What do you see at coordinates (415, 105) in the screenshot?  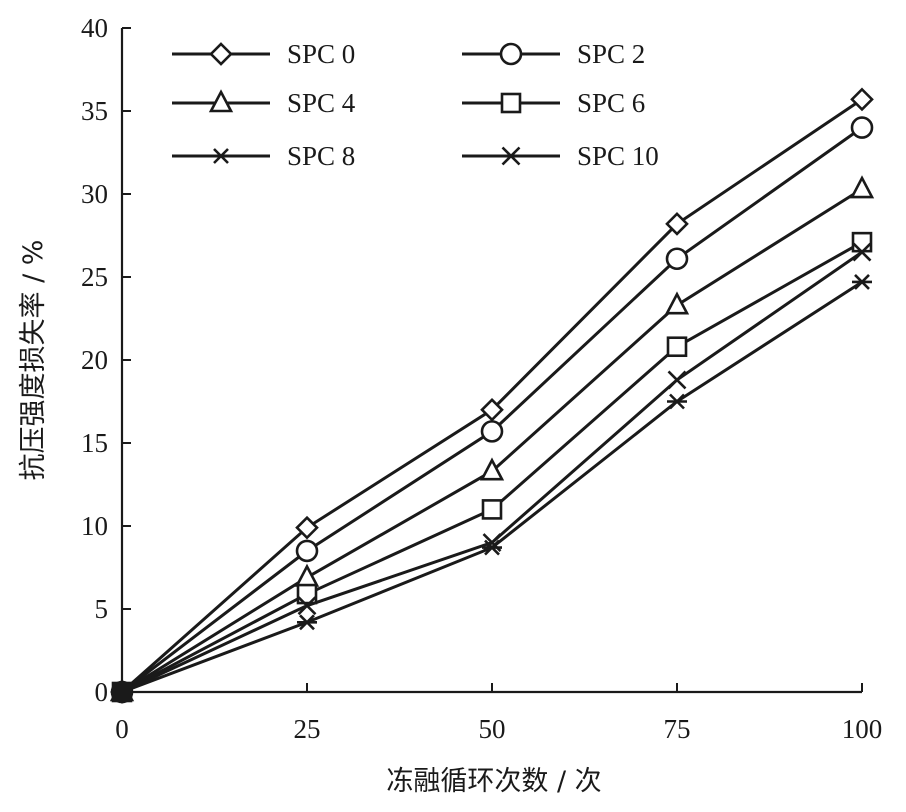 I see `legend: SPC 0 SPC 2 SPC 4 SPC 6 SPC 8 SPC 10` at bounding box center [415, 105].